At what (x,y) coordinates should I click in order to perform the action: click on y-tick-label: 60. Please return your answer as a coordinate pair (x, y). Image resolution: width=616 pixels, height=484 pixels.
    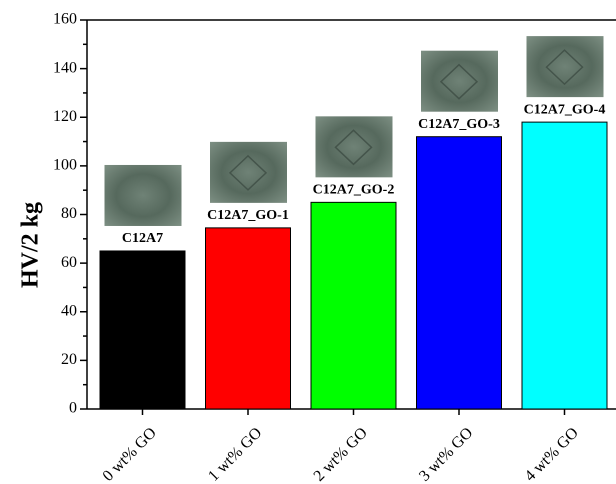
    Looking at the image, I should click on (69, 262).